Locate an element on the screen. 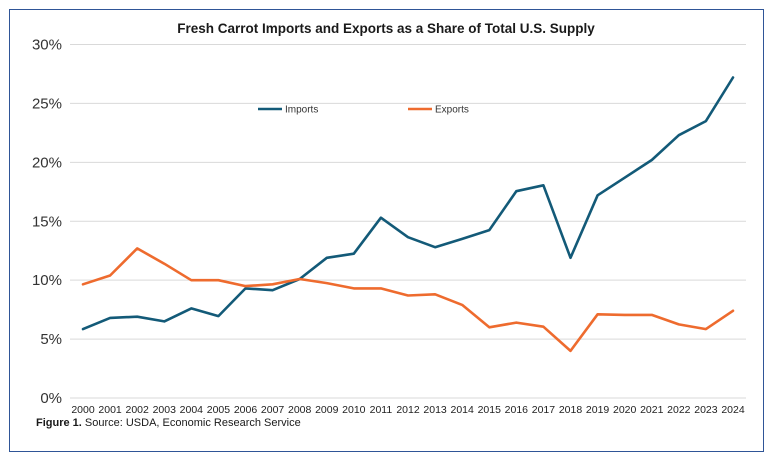  x-tick-label: 2004 is located at coordinates (192, 410).